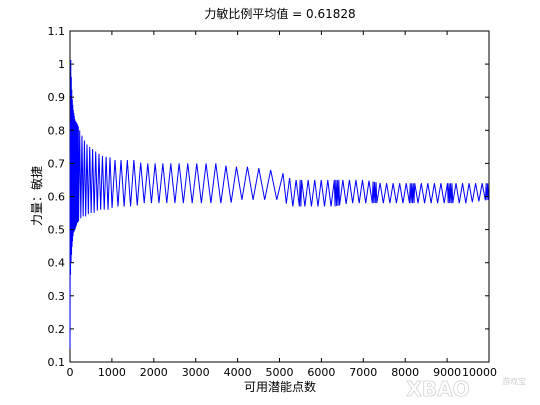 The height and width of the screenshot is (405, 540). What do you see at coordinates (363, 372) in the screenshot?
I see `x-tick-label: 7000` at bounding box center [363, 372].